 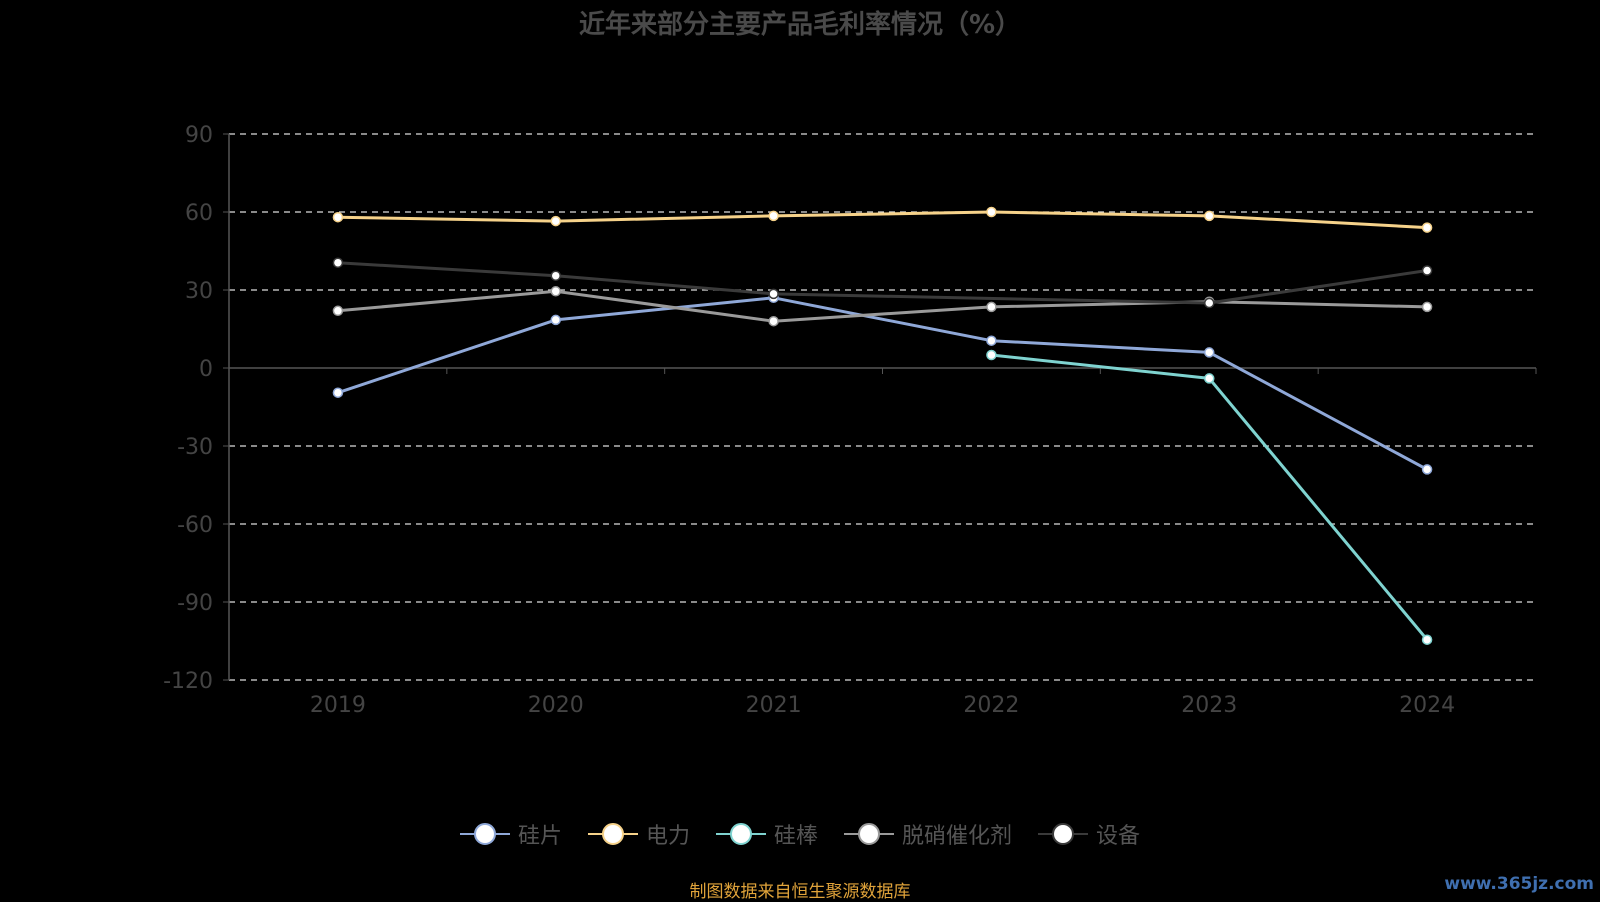 What do you see at coordinates (195, 447) in the screenshot?
I see `y-tick-label: -30` at bounding box center [195, 447].